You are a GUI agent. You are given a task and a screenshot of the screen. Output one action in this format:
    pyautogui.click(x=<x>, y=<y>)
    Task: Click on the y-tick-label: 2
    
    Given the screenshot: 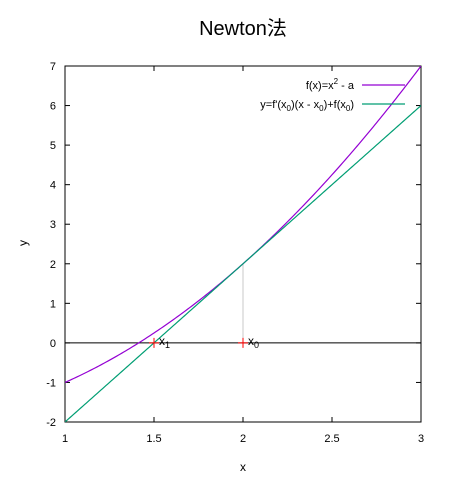 What is the action you would take?
    pyautogui.click(x=53, y=265)
    